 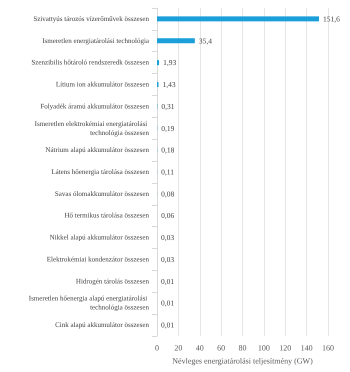 What do you see at coordinates (242, 348) in the screenshot?
I see `x-tick-label: 80` at bounding box center [242, 348].